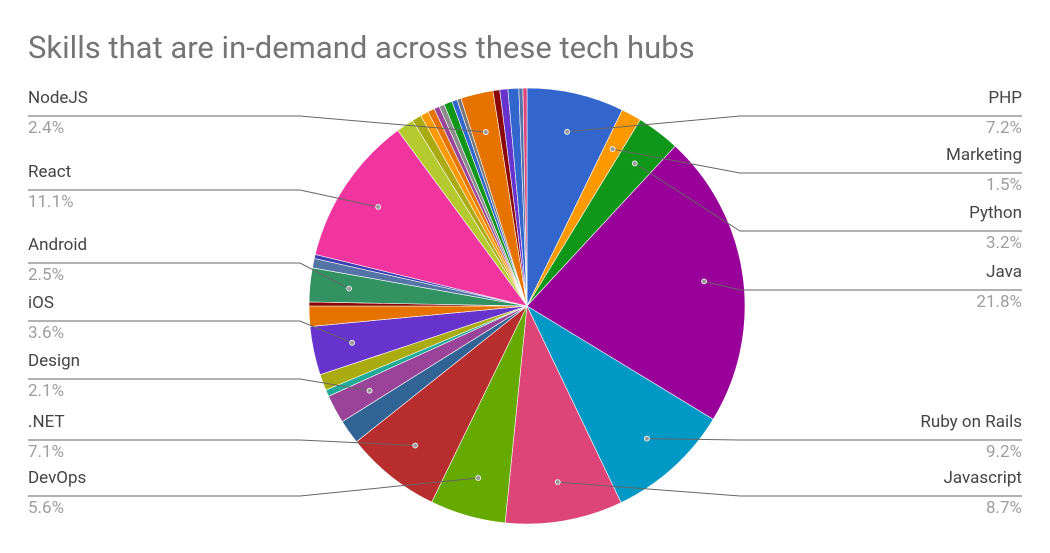  I want to click on slice-value-label: 2.5%, so click(46, 275).